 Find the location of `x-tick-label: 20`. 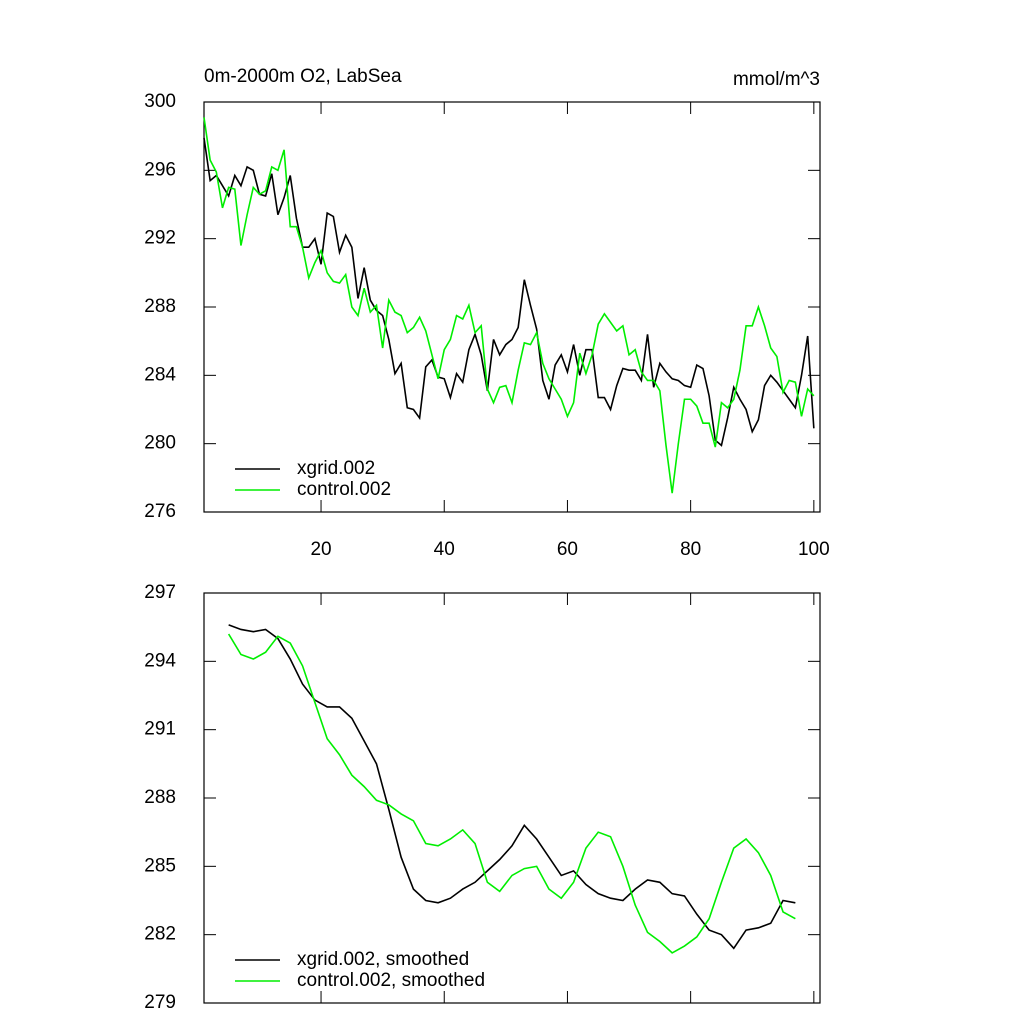

x-tick-label: 20 is located at coordinates (320, 549).